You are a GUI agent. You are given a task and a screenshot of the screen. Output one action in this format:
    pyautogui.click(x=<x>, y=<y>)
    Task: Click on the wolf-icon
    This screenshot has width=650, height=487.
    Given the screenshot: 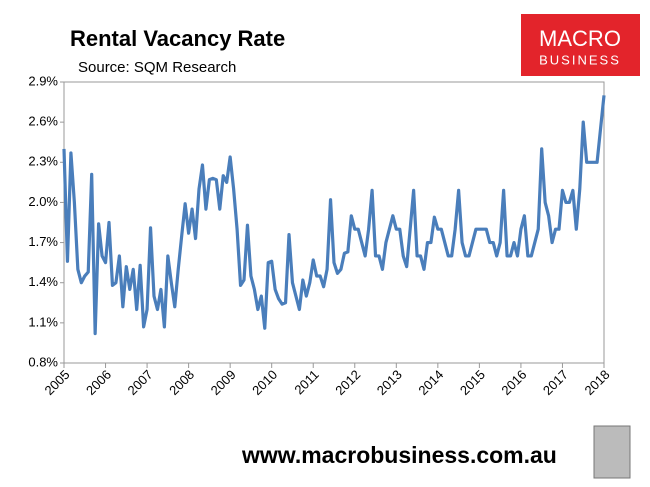 What is the action you would take?
    pyautogui.click(x=612, y=452)
    